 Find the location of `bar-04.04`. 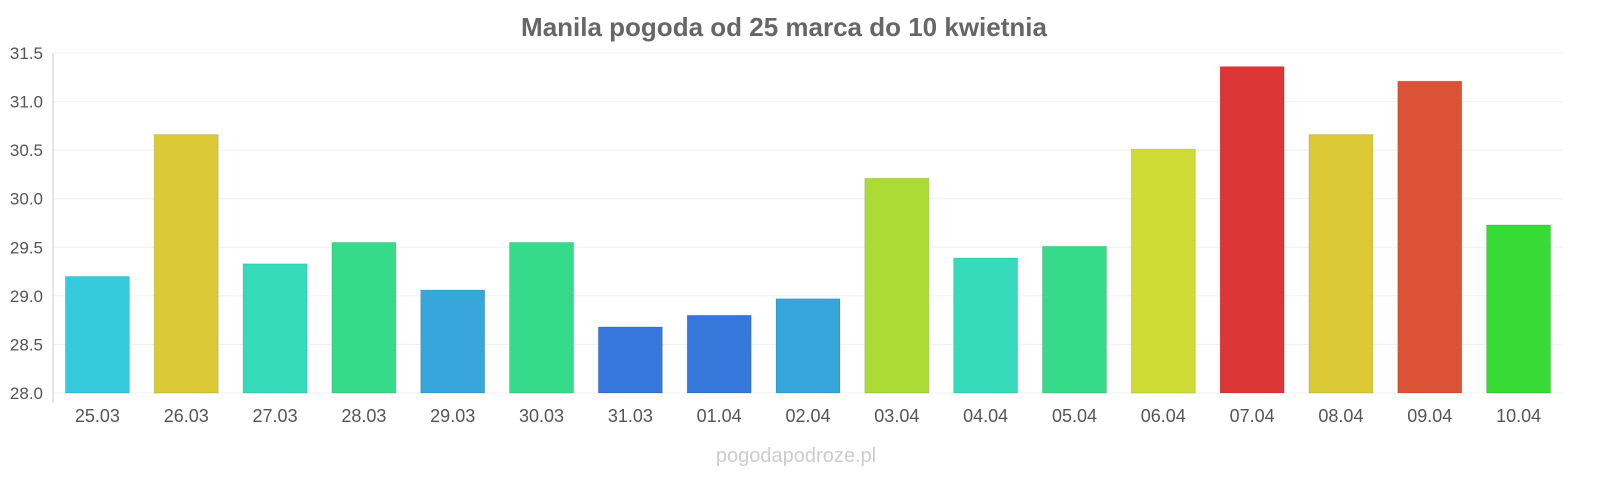

bar-04.04 is located at coordinates (986, 325).